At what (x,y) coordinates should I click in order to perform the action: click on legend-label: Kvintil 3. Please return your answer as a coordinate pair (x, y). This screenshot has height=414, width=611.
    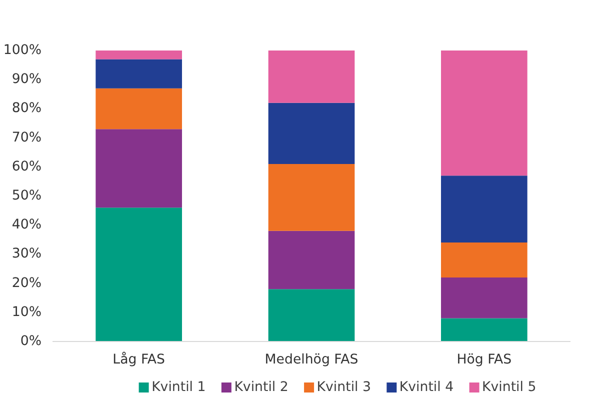
    Looking at the image, I should click on (343, 387).